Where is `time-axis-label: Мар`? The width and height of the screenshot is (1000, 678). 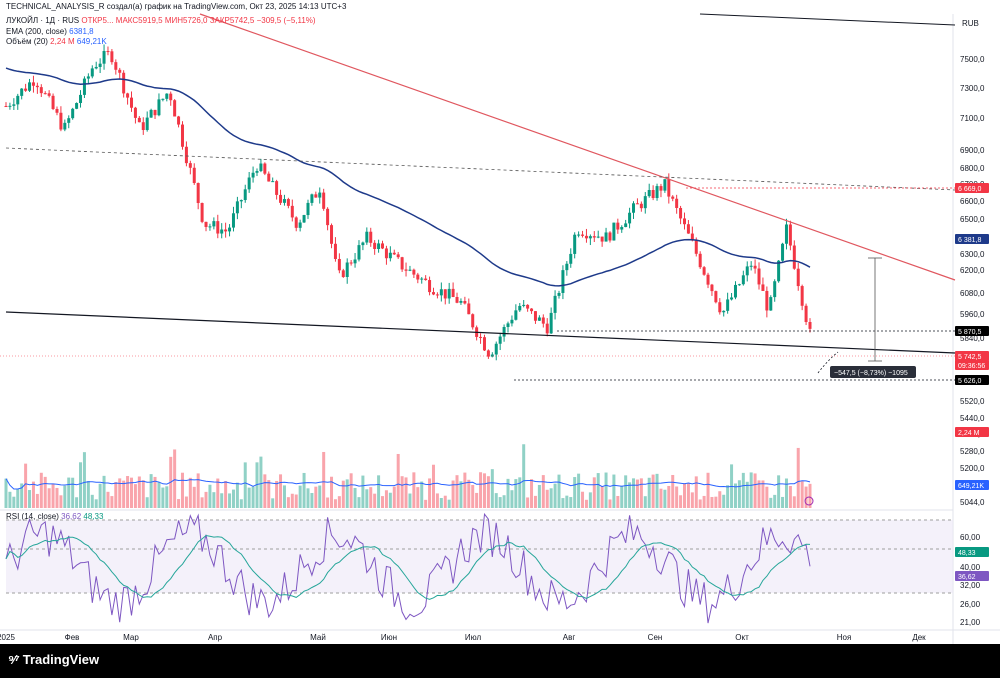
time-axis-label: Мар is located at coordinates (131, 637).